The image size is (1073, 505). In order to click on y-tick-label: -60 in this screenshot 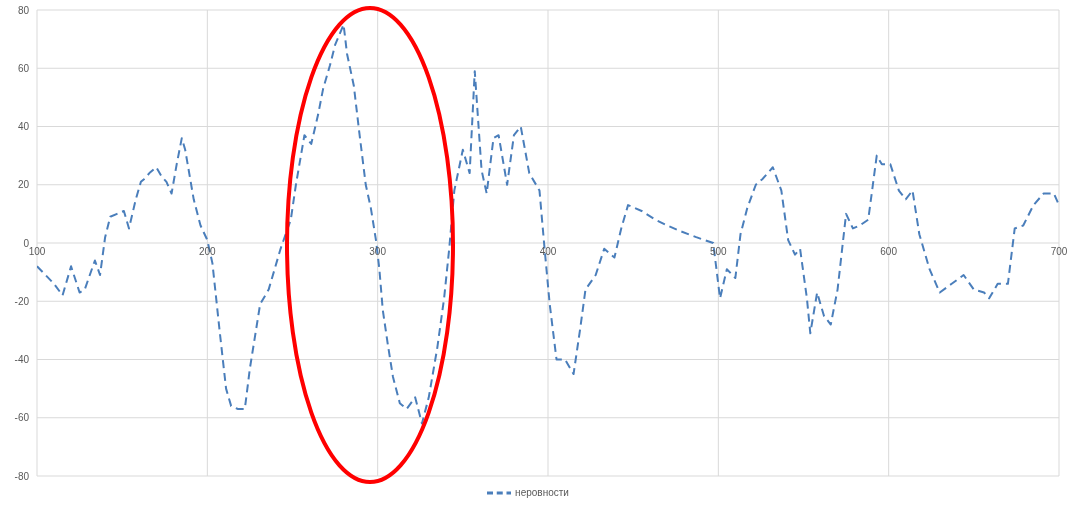, I will do `click(22, 418)`.